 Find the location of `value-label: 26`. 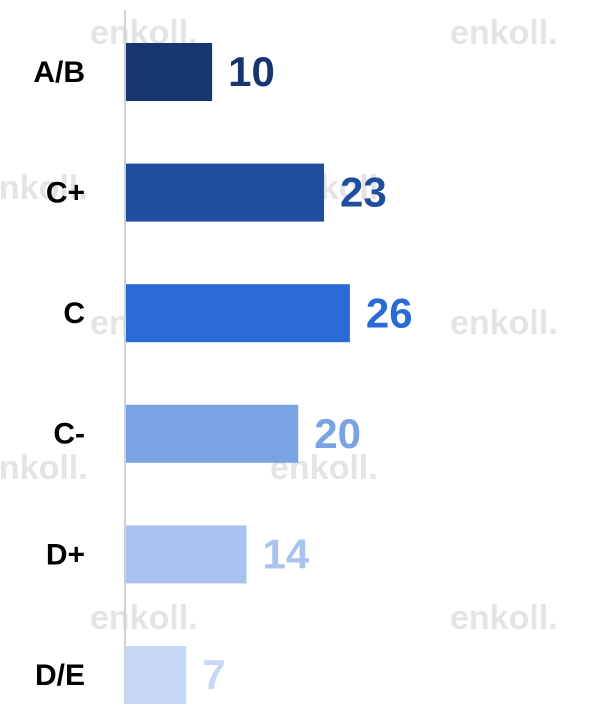

value-label: 26 is located at coordinates (389, 312).